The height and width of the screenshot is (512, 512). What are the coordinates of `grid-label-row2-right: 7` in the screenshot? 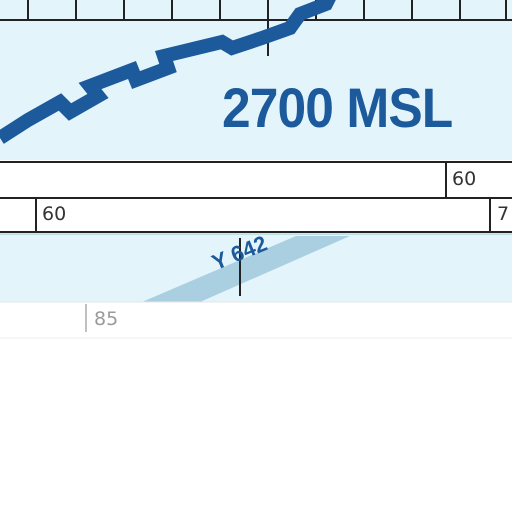 It's located at (503, 214).